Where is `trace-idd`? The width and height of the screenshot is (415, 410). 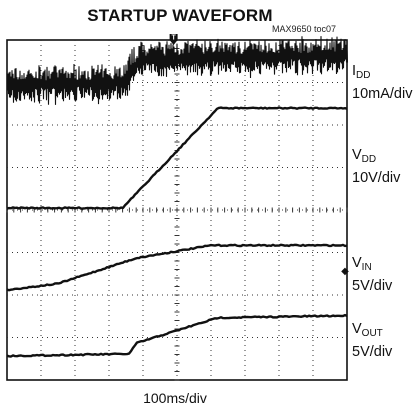 trace-idd is located at coordinates (177, 70).